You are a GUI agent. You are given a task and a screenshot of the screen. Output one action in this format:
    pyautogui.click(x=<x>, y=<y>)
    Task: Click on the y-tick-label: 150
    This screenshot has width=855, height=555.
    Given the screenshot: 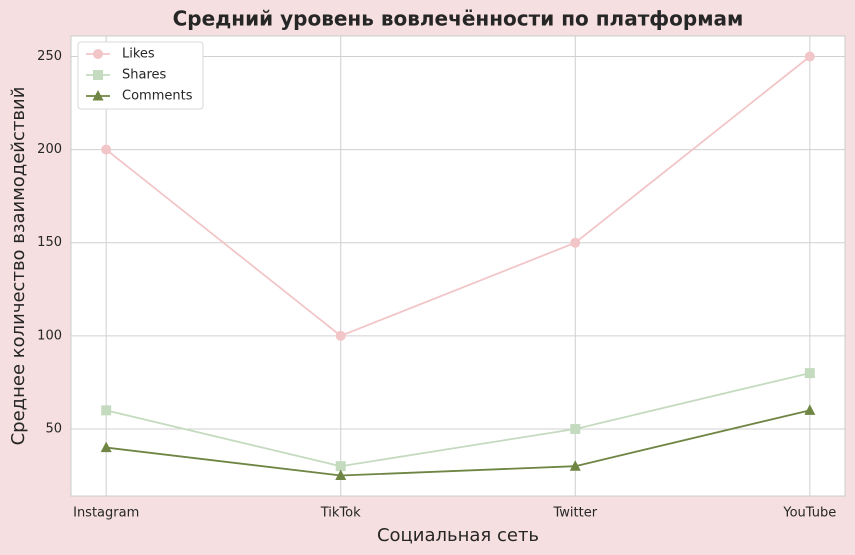 What is the action you would take?
    pyautogui.click(x=49, y=242)
    